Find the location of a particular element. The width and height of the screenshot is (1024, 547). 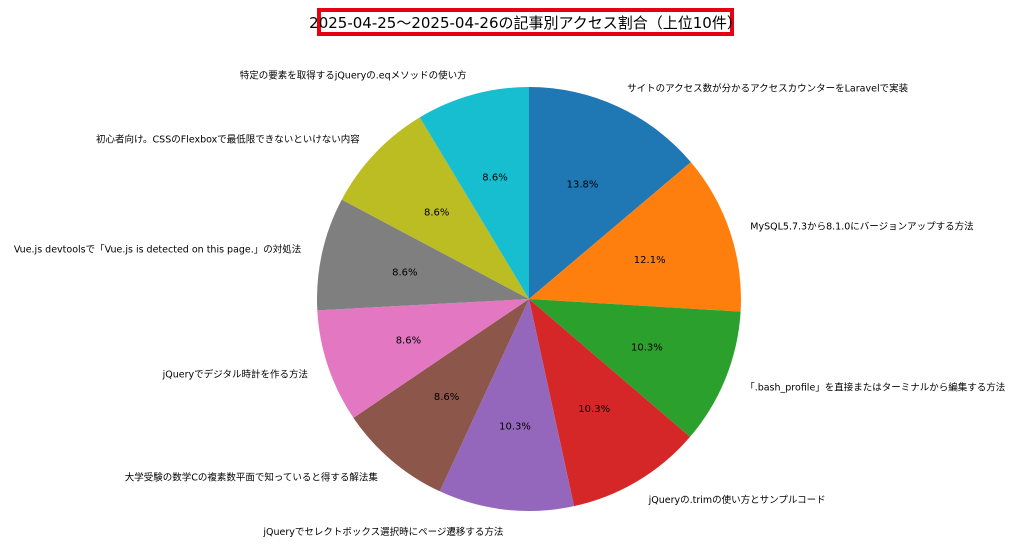

slice-pct-label-5: 10.3% is located at coordinates (515, 426).